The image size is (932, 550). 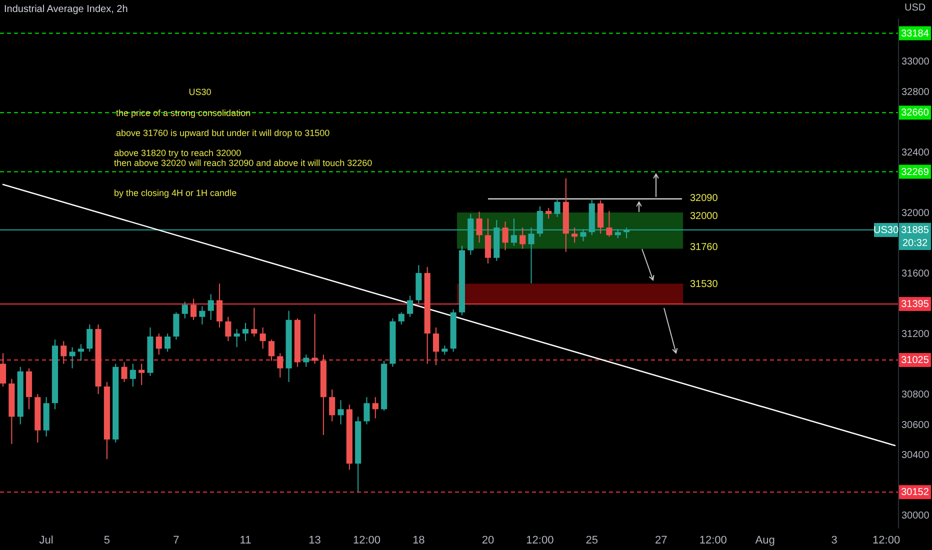 I want to click on x-tick-label: 13, so click(x=314, y=540).